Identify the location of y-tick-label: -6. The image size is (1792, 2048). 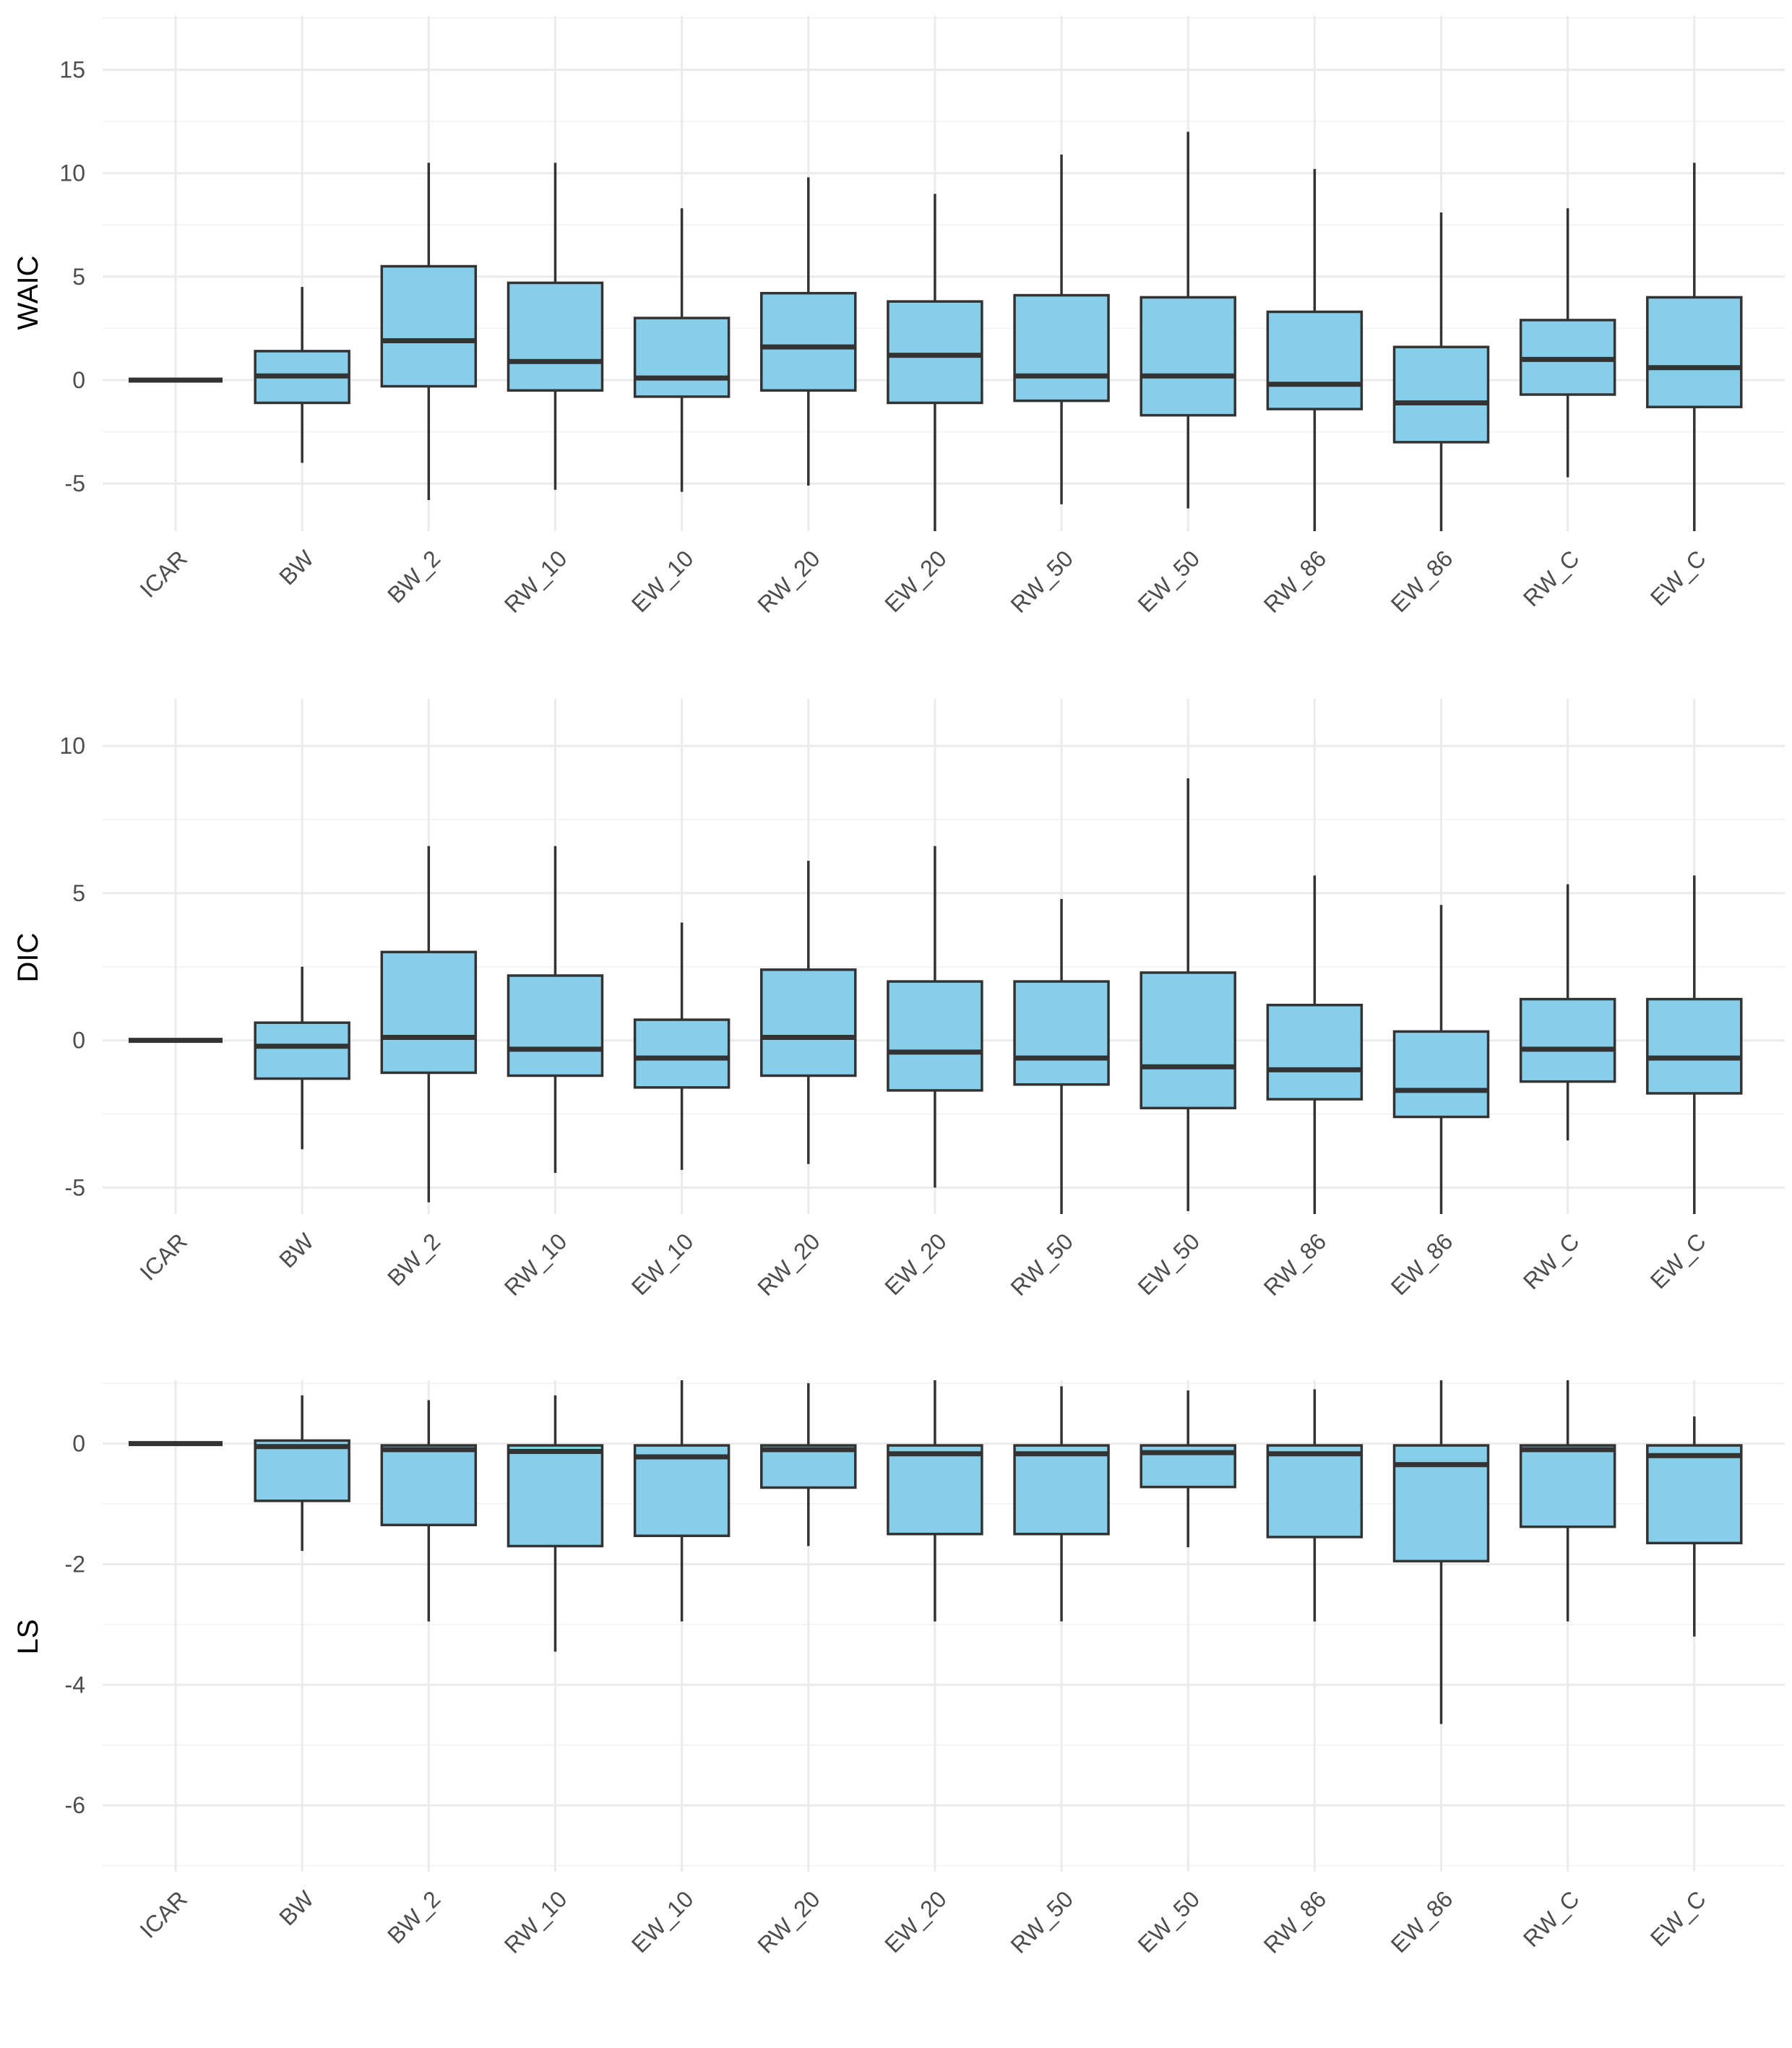
(75, 1805).